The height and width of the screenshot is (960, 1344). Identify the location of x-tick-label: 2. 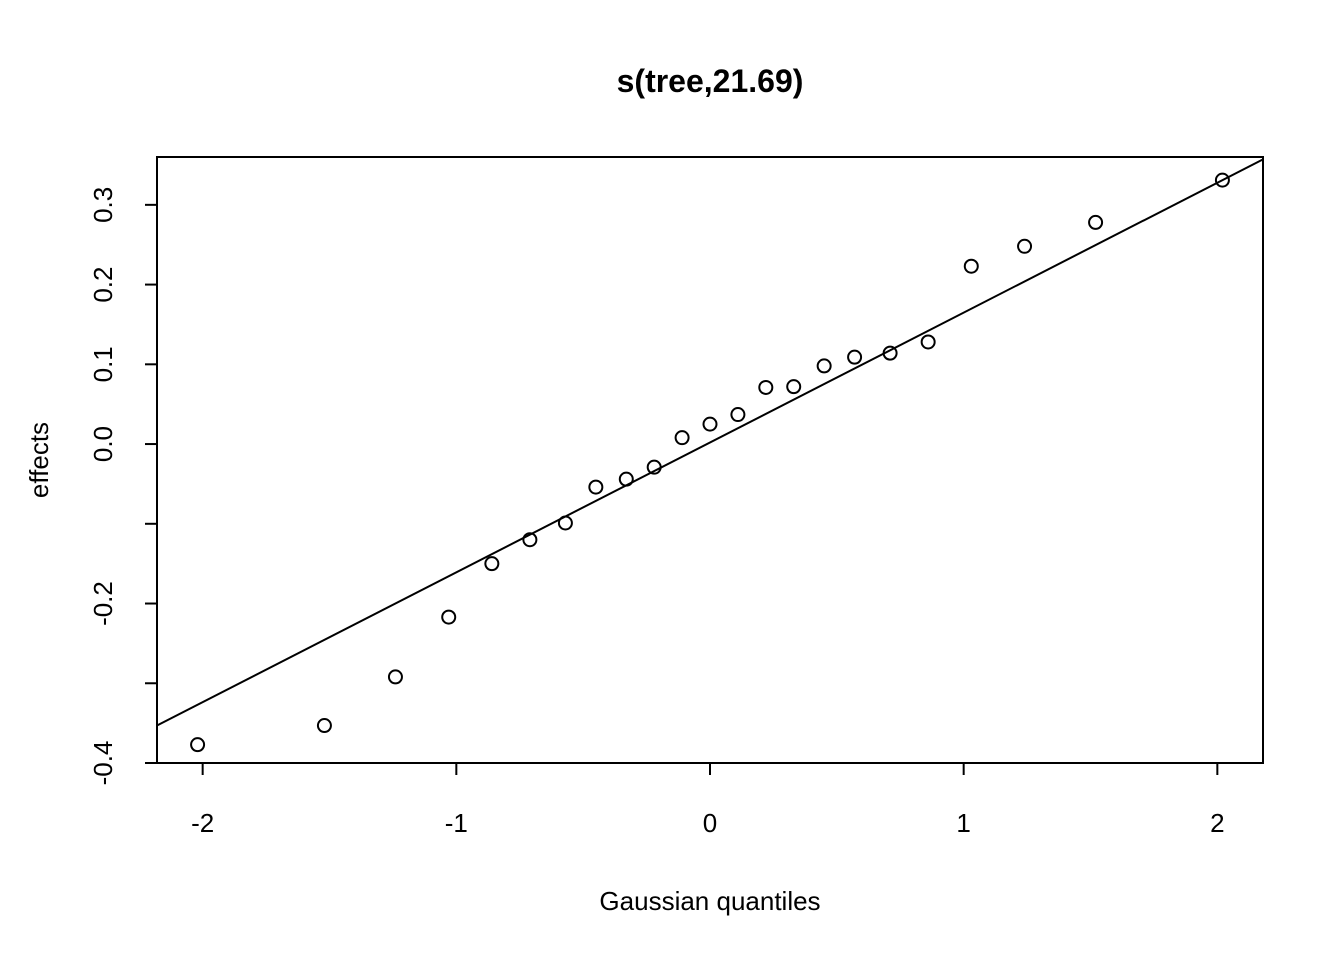
(1217, 823).